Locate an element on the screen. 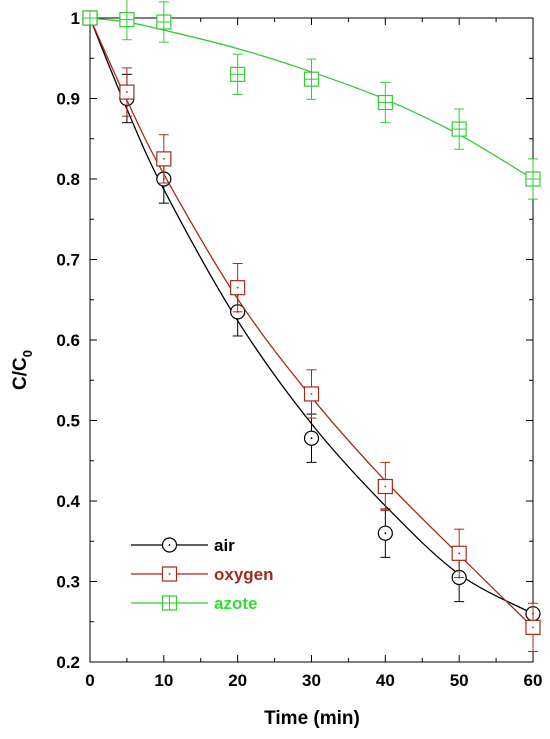 This screenshot has width=550, height=739. legend-label-azote: azote is located at coordinates (235, 603).